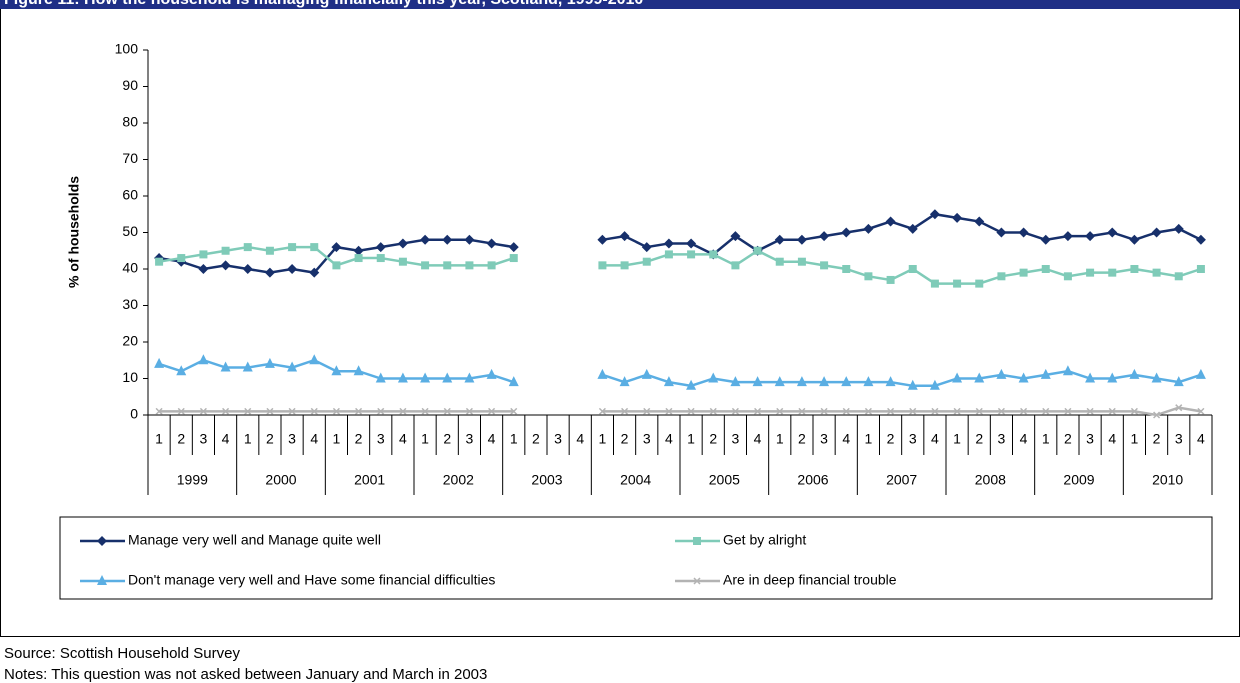 This screenshot has height=683, width=1240. Describe the element at coordinates (254, 540) in the screenshot. I see `legend-label: Manage very well and Manage quite well` at that location.